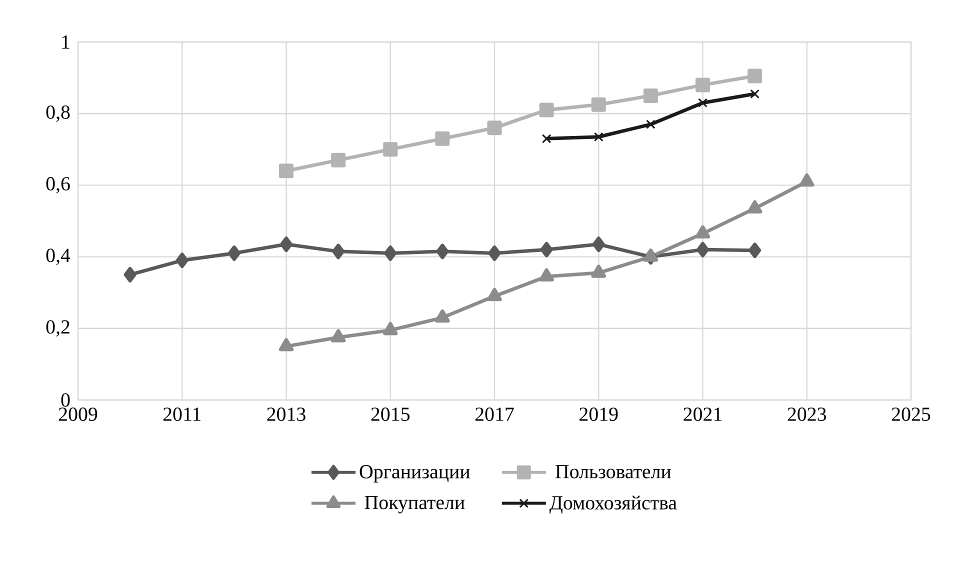 The width and height of the screenshot is (955, 577). Describe the element at coordinates (286, 414) in the screenshot. I see `x-tick-label: 2013` at that location.